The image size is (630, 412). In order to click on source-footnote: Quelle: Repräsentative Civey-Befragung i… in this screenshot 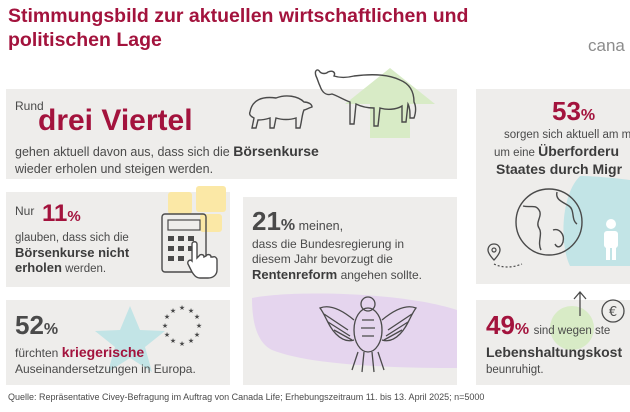, I will do `click(246, 397)`.